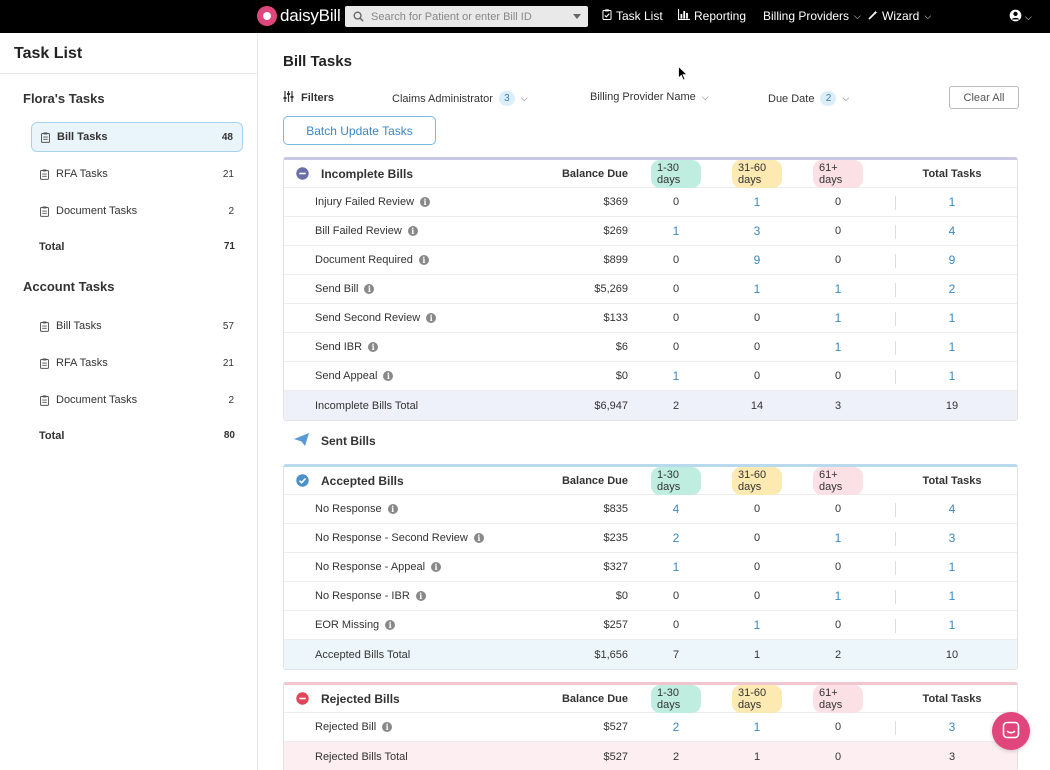 Image resolution: width=1050 pixels, height=770 pixels. Describe the element at coordinates (650, 318) in the screenshot. I see `table-row: Send Second Review i $133 0 0 1 1` at that location.